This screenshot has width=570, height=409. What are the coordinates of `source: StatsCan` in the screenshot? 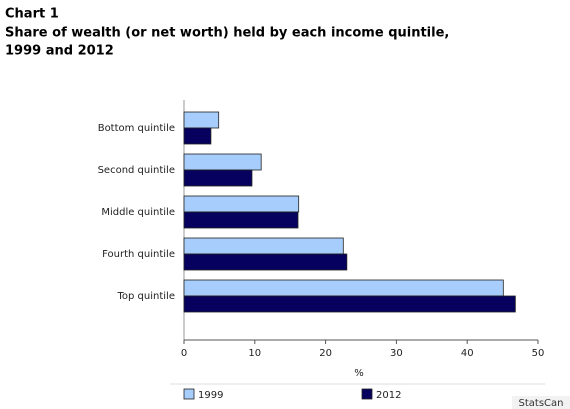 It's located at (541, 403).